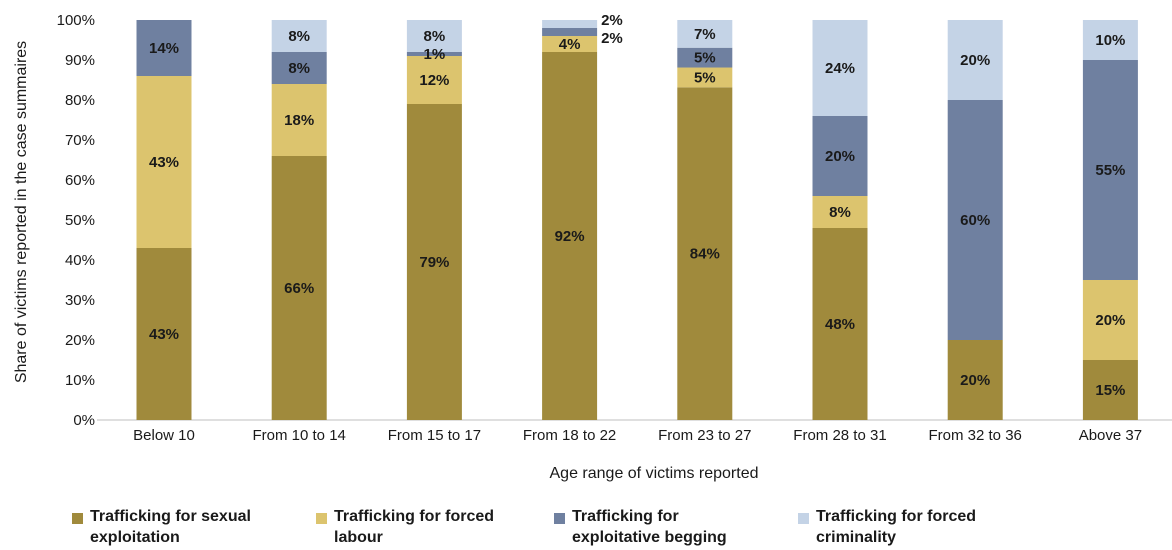  I want to click on y-tick-label: 20%, so click(80, 340).